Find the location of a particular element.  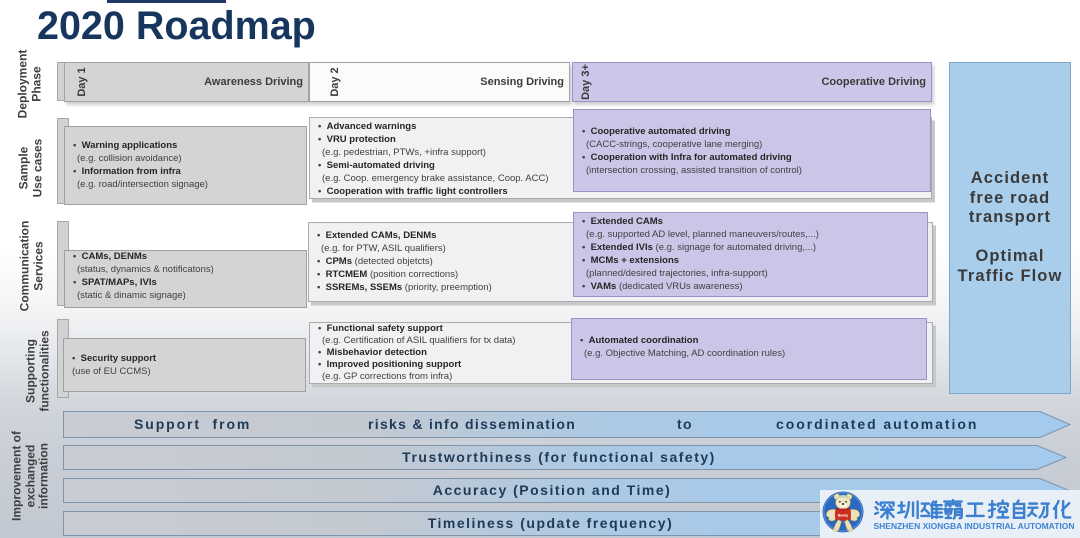

svg-text: Bawty is located at coordinates (843, 515).